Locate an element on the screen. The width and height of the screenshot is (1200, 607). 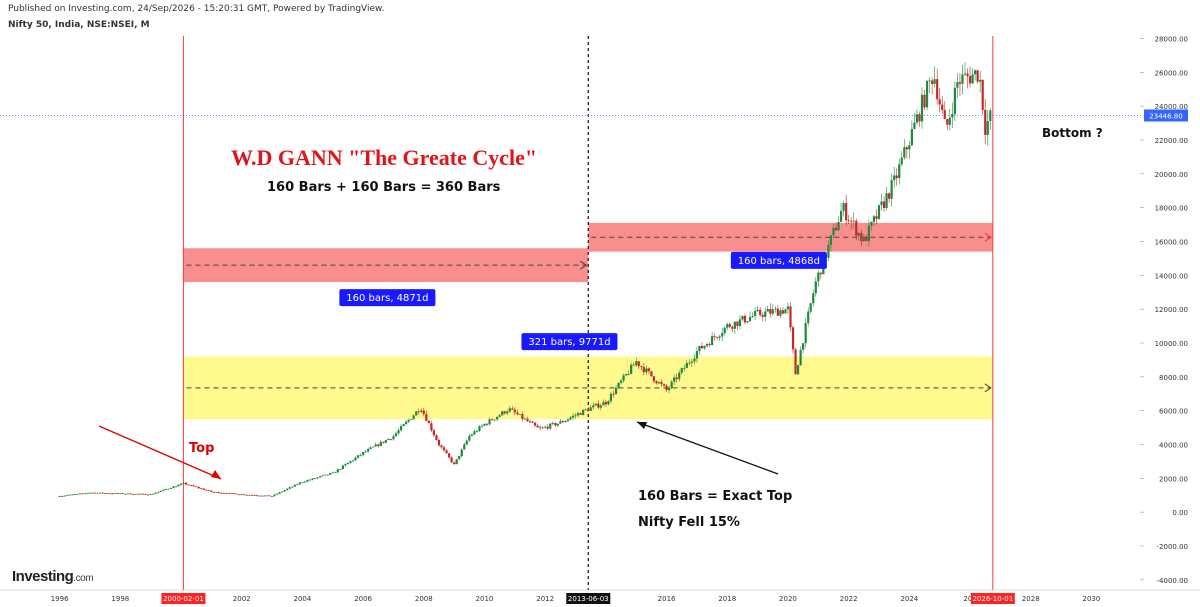
zone-arrow is located at coordinates (988, 388).